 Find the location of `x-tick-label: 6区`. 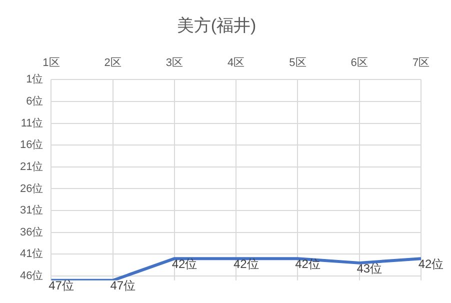

x-tick-label: 6区 is located at coordinates (359, 63).